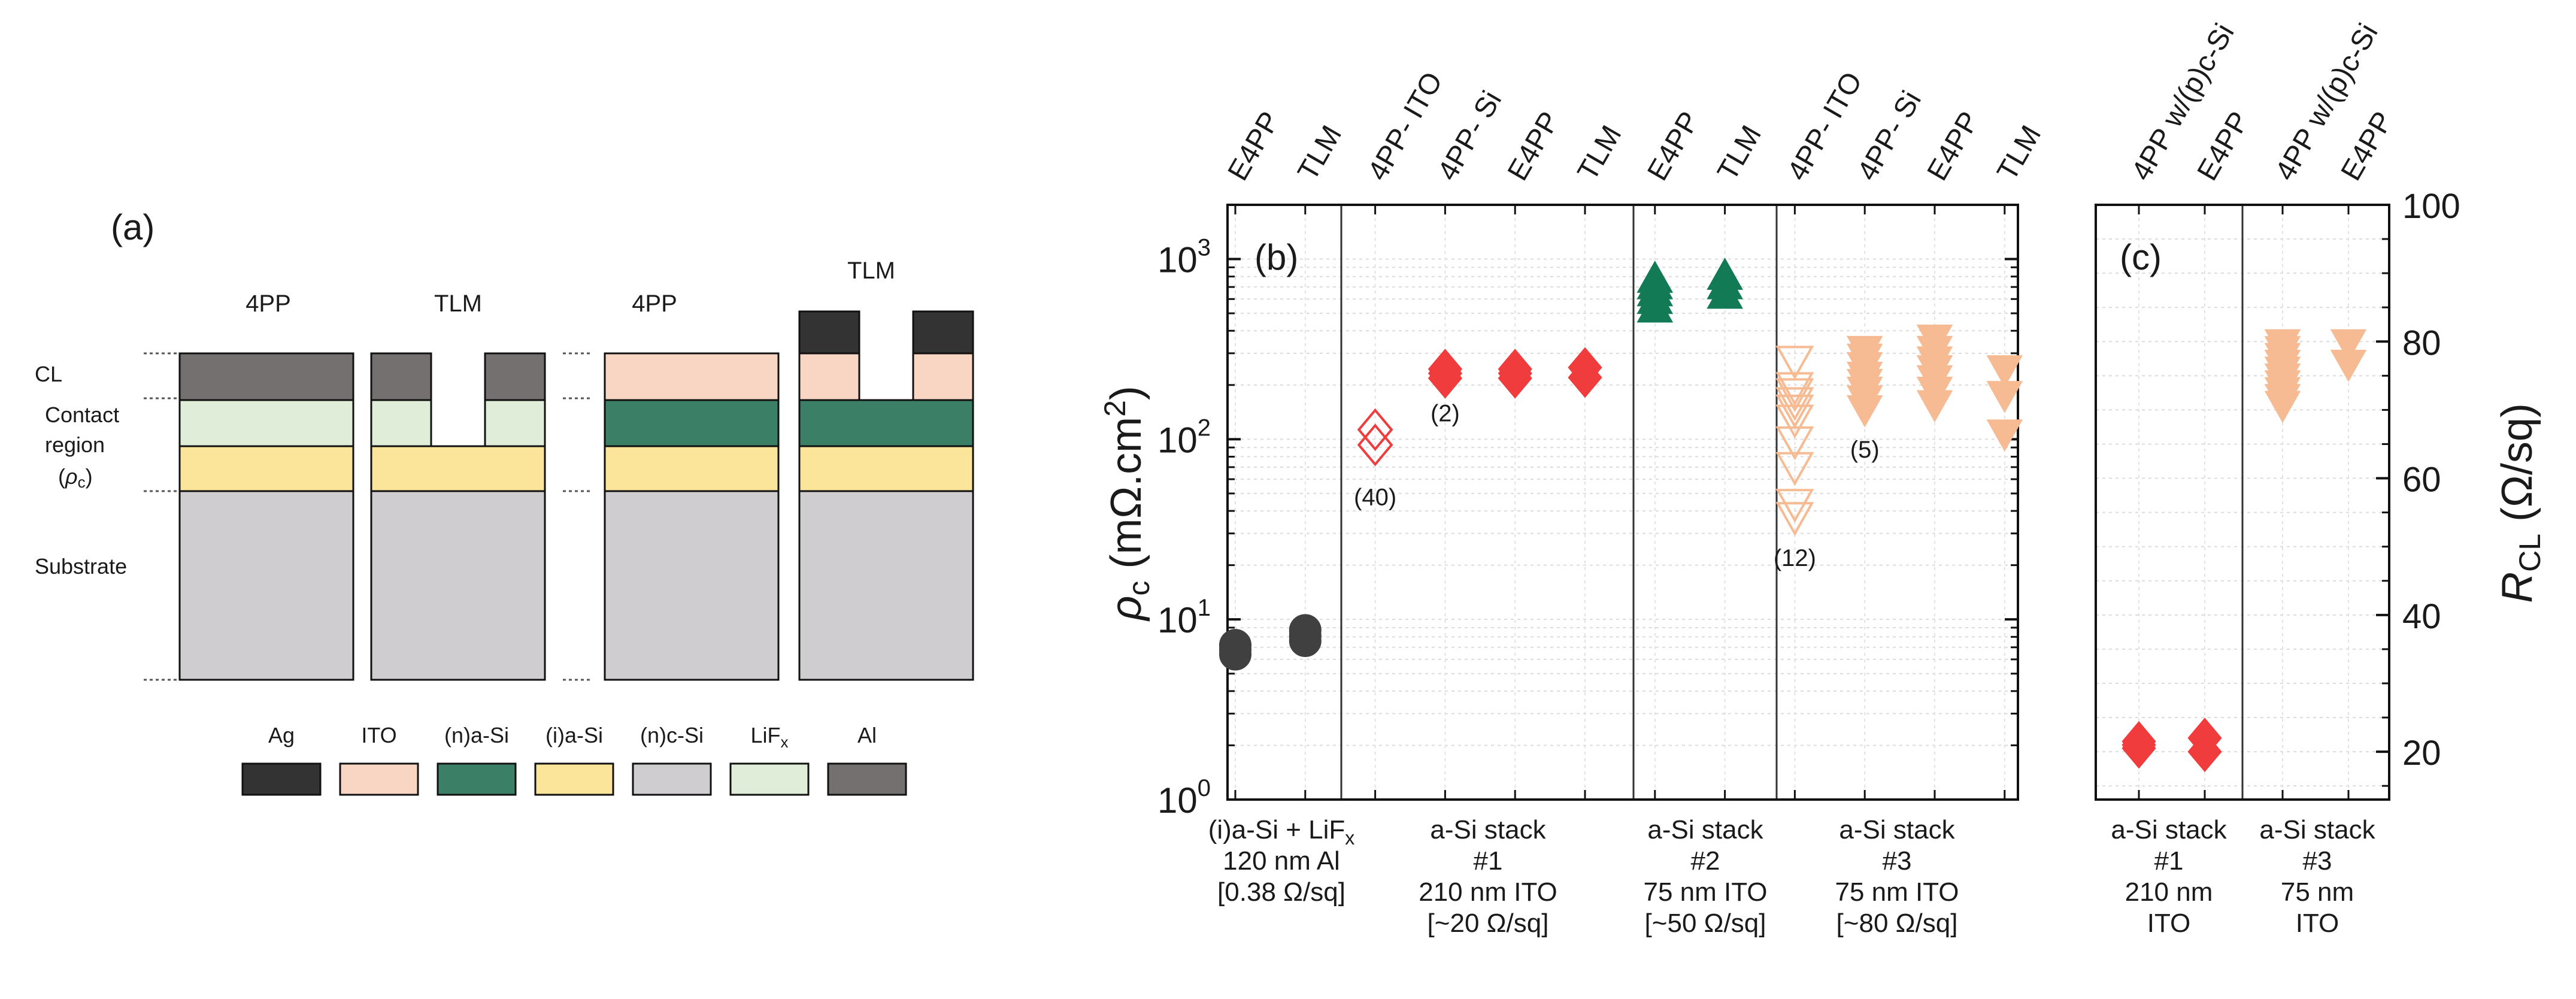 The width and height of the screenshot is (2576, 999). Describe the element at coordinates (2421, 753) in the screenshot. I see `y-tick-label-c-0: 20` at that location.